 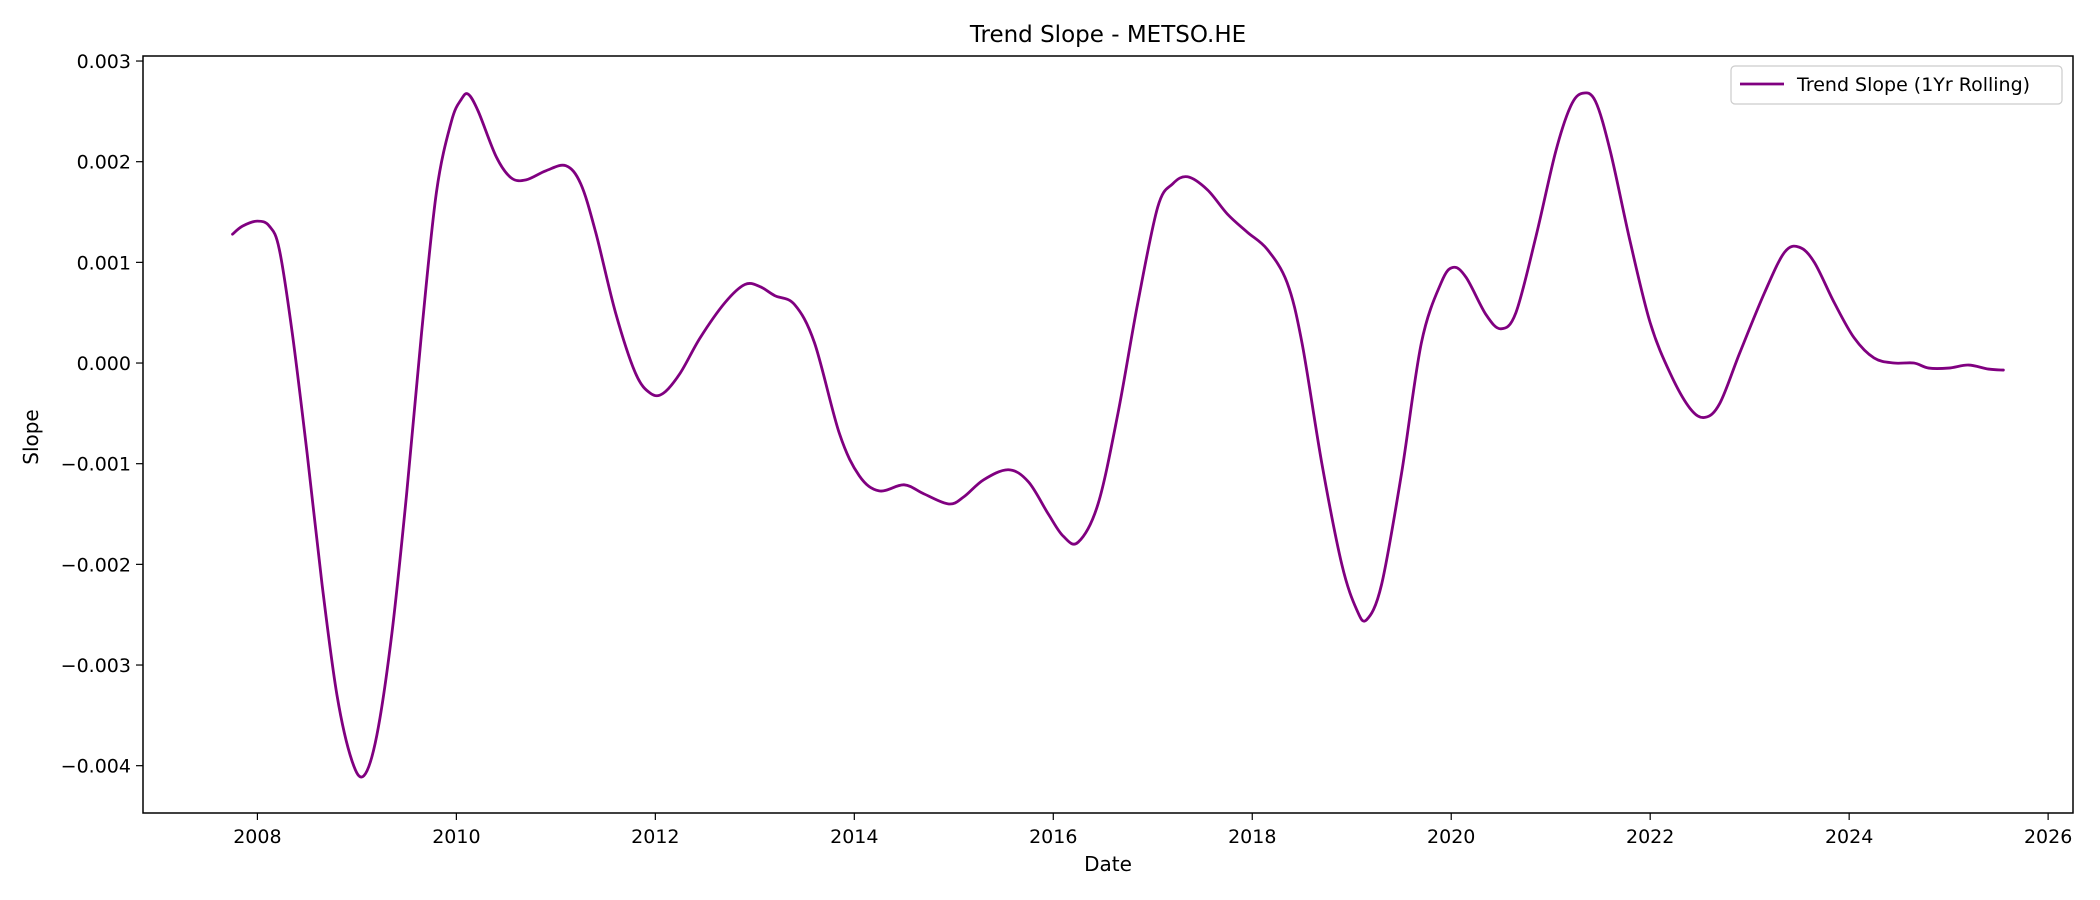 What do you see at coordinates (1913, 85) in the screenshot?
I see `legend-entry-label: Trend Slope (1Yr Rolling)` at bounding box center [1913, 85].